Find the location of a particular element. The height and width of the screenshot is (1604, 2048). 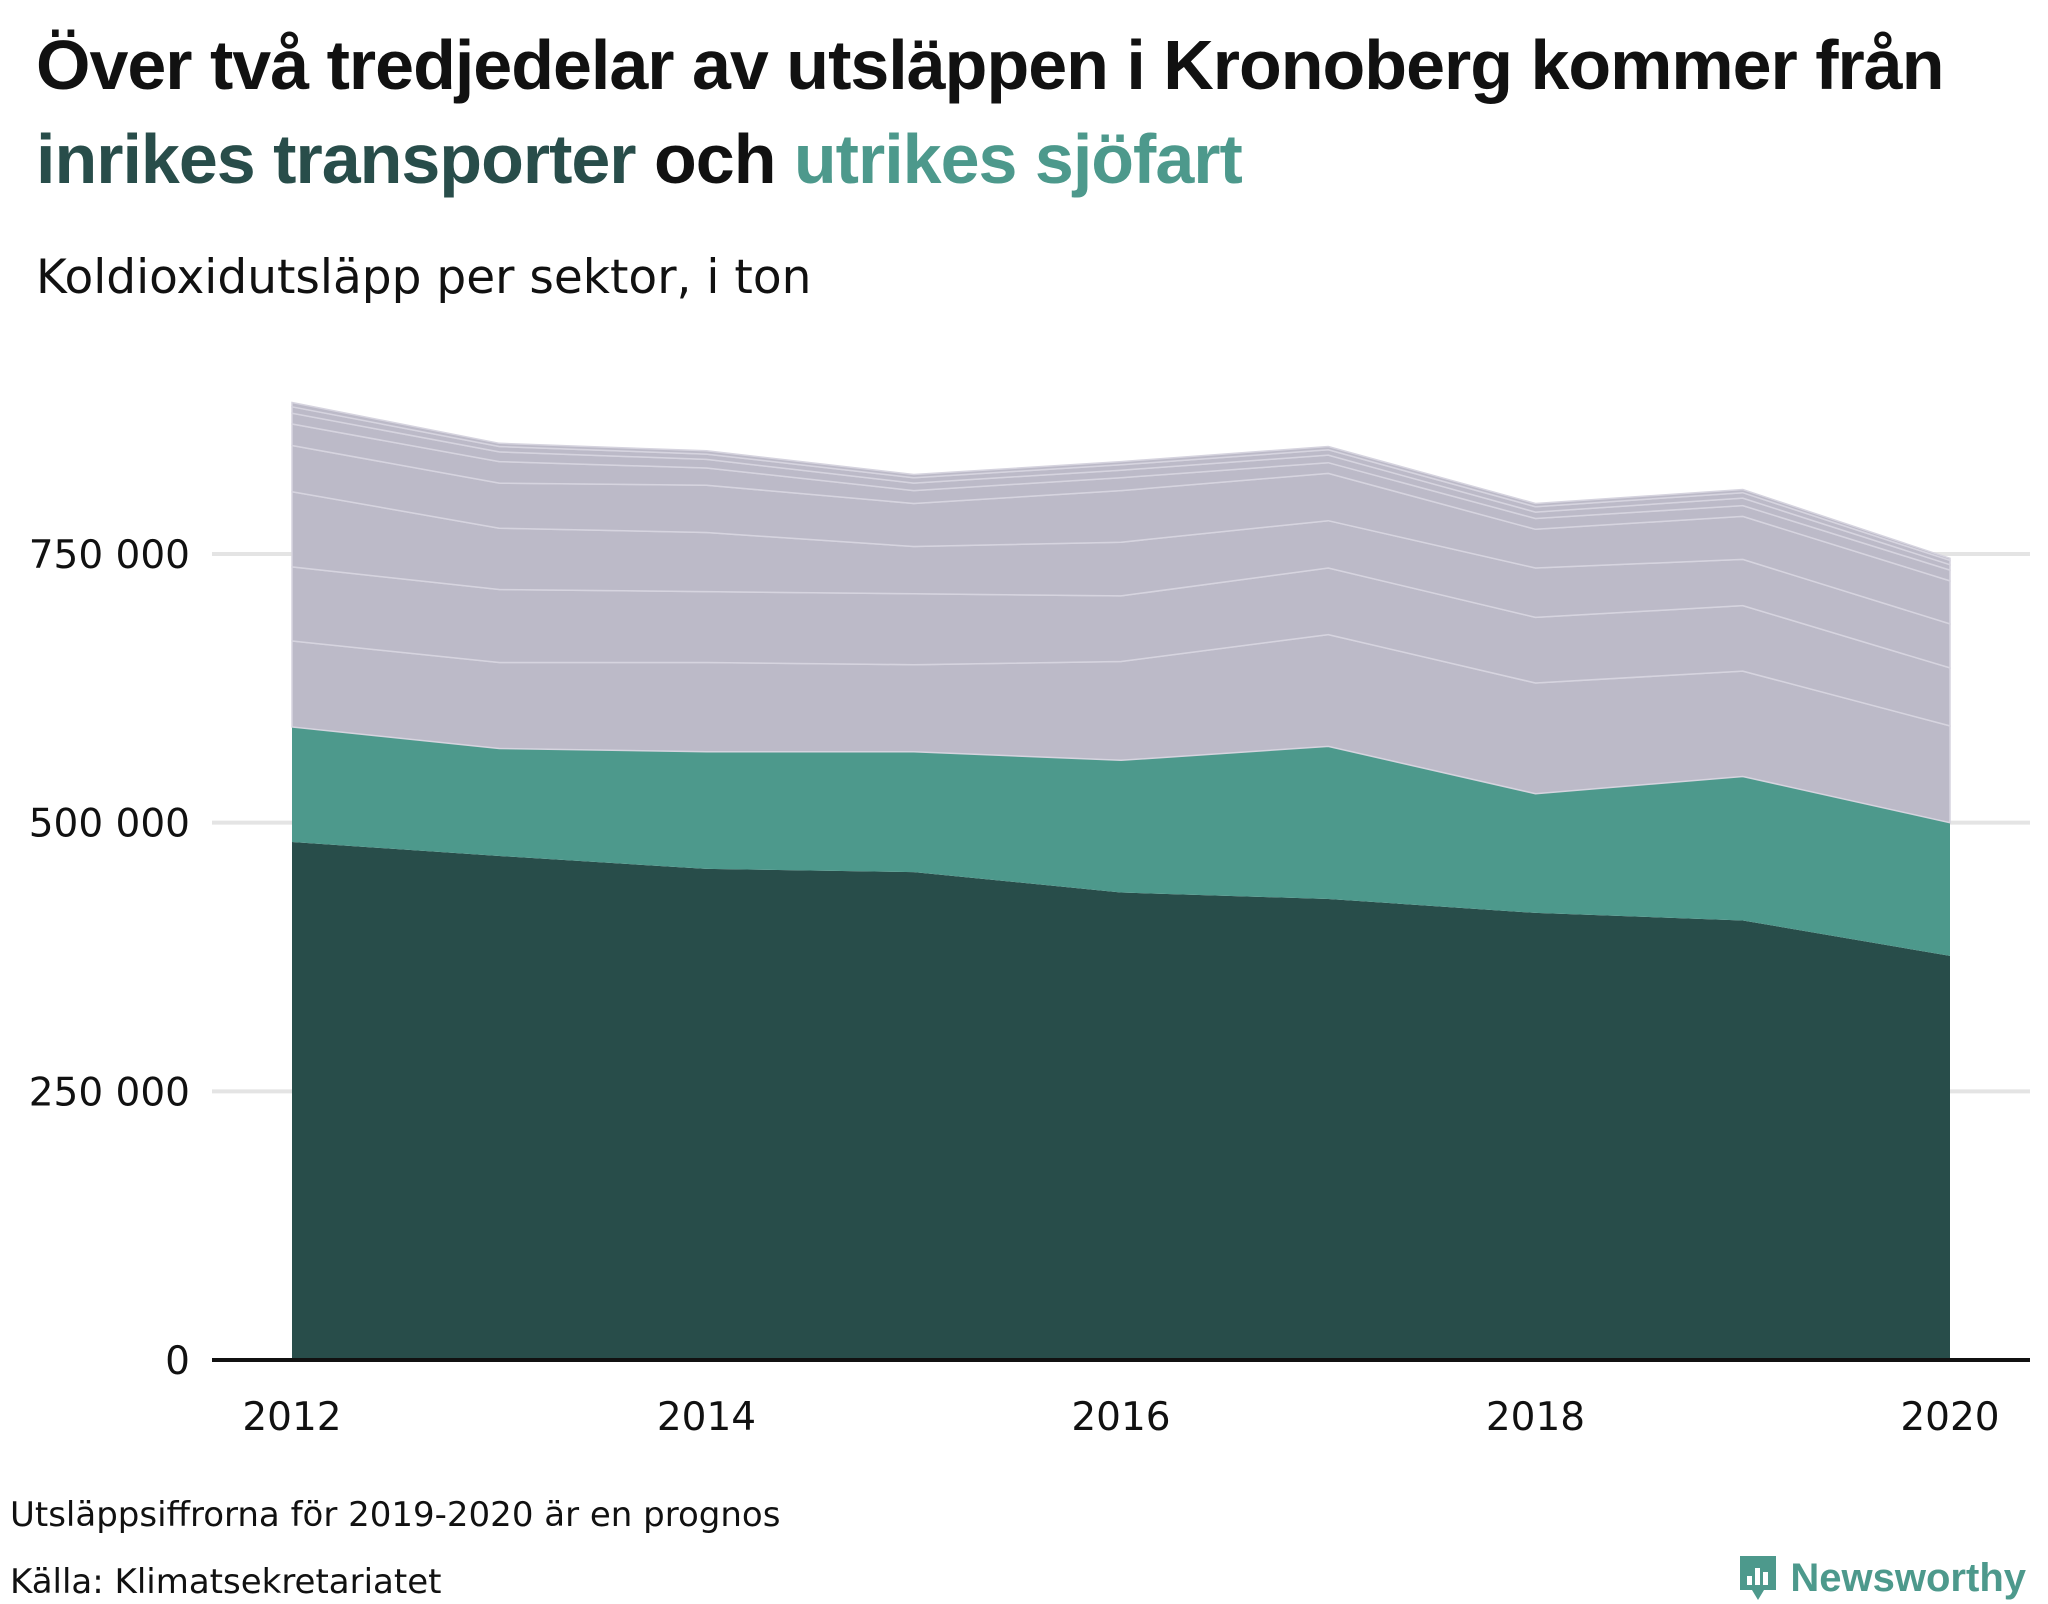

title-highlight-utrikes: utrikes sjöfart is located at coordinates (1018, 159).